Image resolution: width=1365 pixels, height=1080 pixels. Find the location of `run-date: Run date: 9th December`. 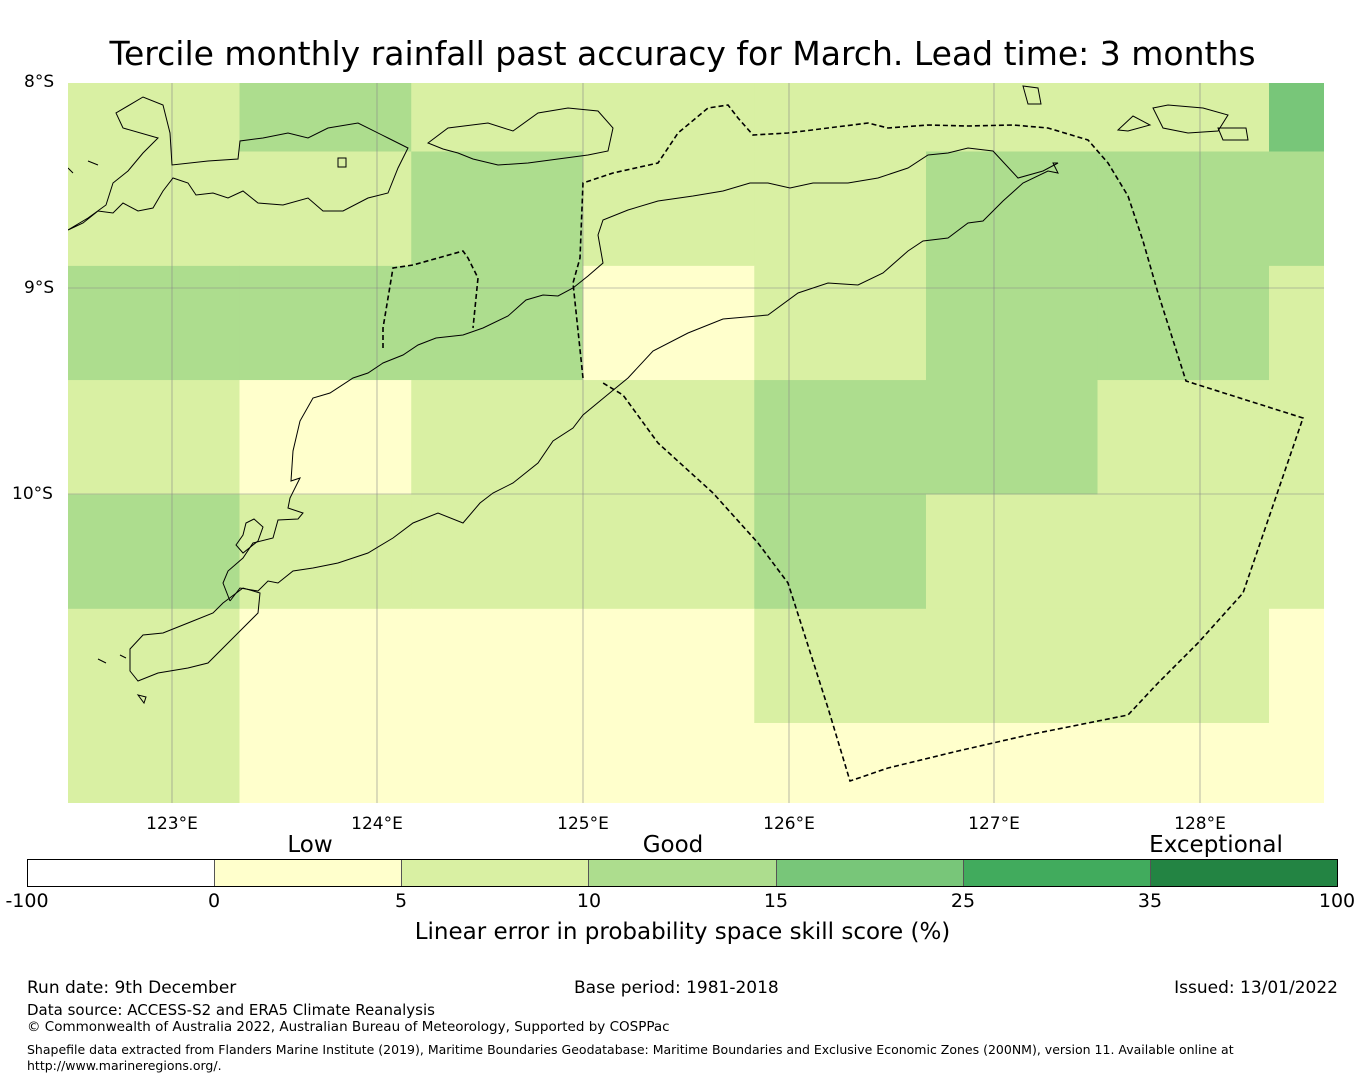

run-date: Run date: 9th December is located at coordinates (132, 988).